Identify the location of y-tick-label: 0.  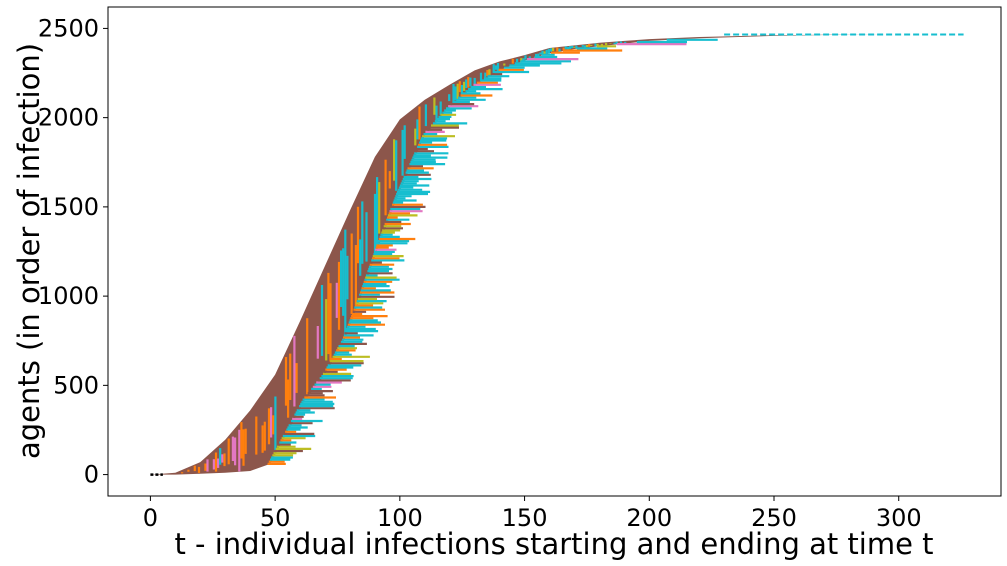
(91, 475).